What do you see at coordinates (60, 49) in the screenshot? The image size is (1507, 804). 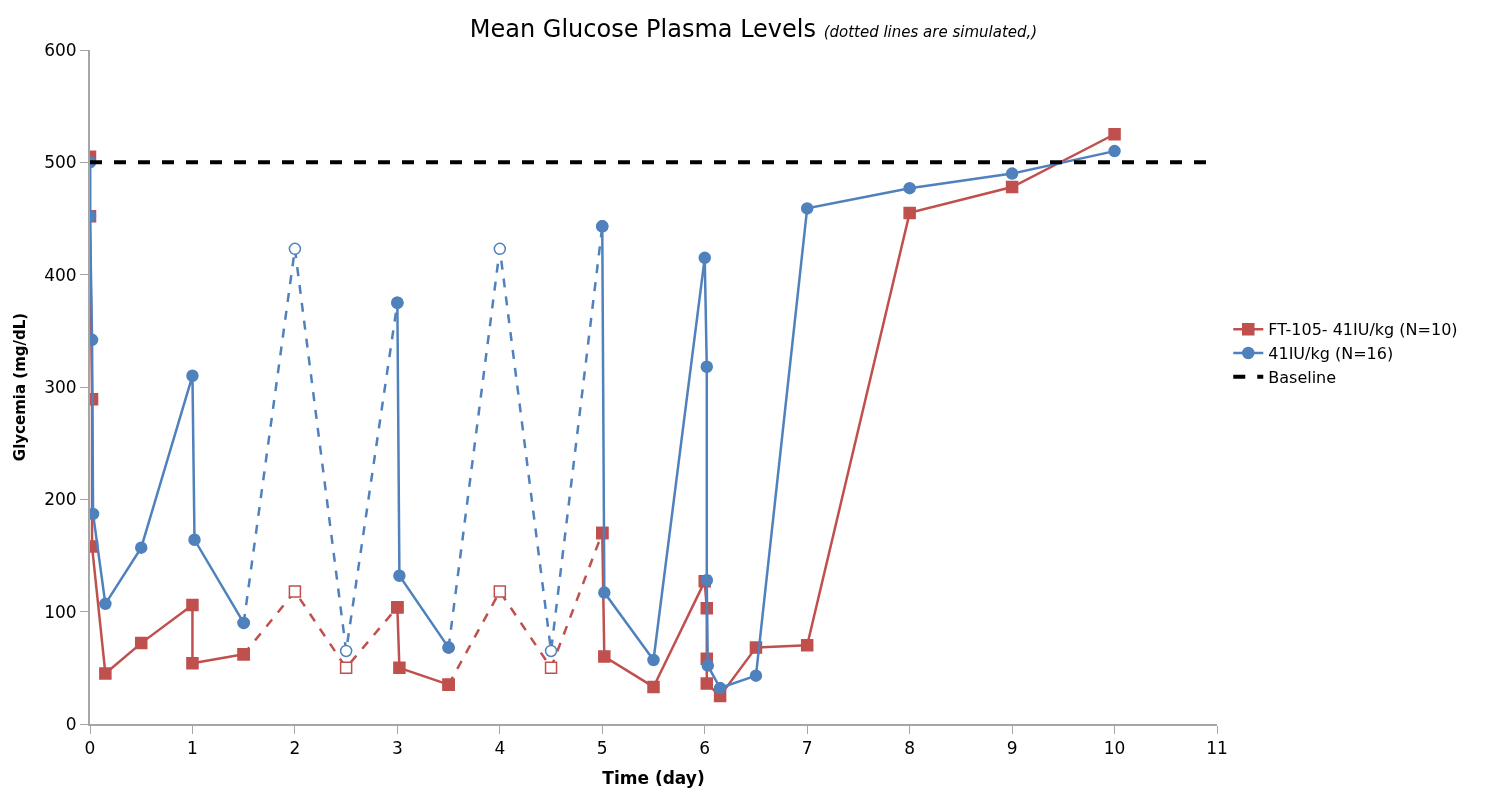 I see `y-tick-label: 600` at bounding box center [60, 49].